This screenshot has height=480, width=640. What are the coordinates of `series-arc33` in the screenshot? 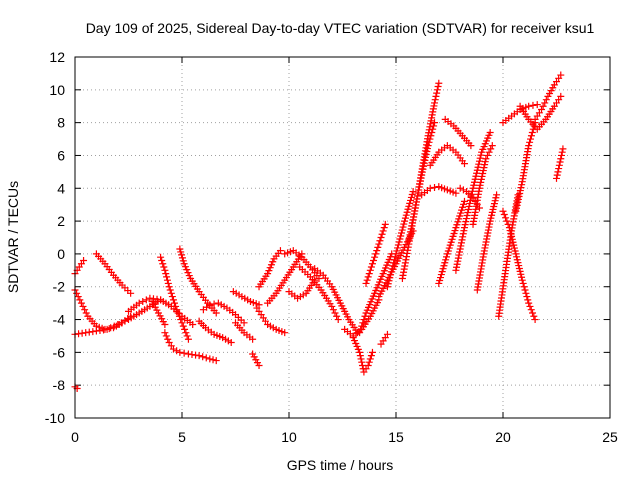 It's located at (447, 155).